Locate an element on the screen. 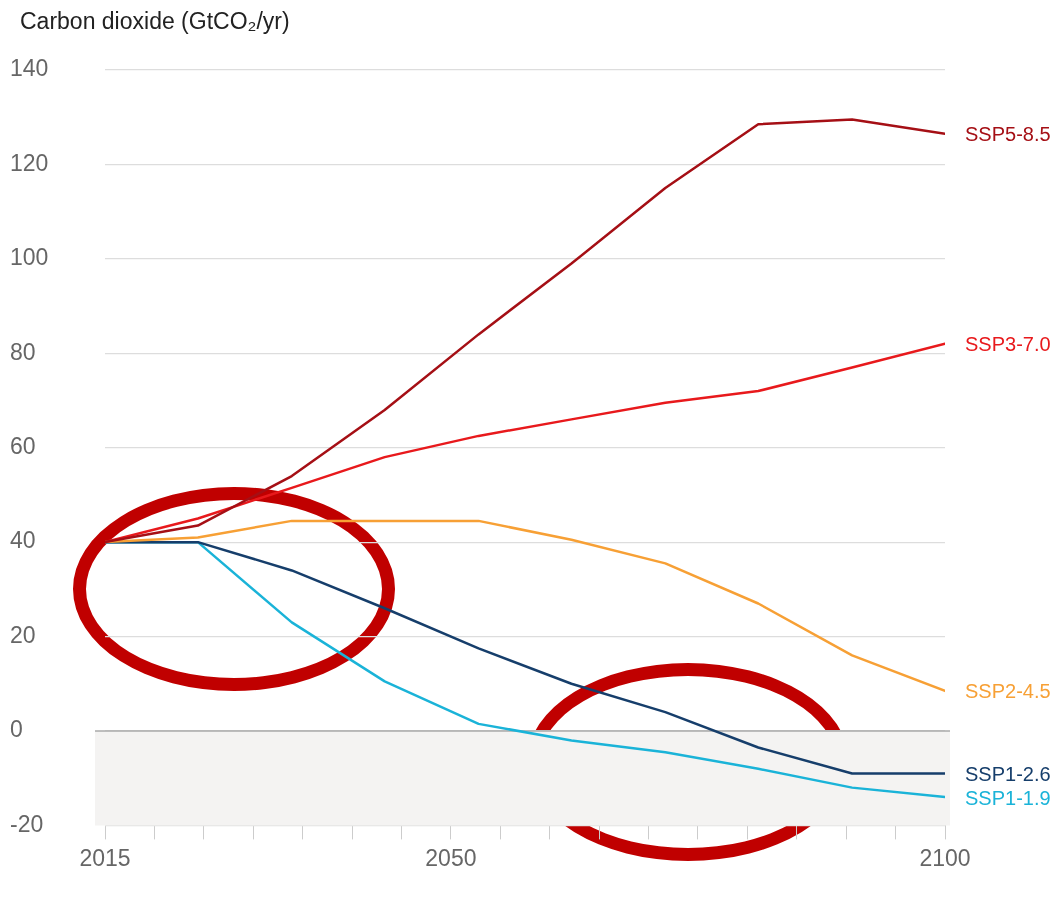  y-axis-title: Carbon dioxide (GtCO₂/yr) is located at coordinates (155, 21).